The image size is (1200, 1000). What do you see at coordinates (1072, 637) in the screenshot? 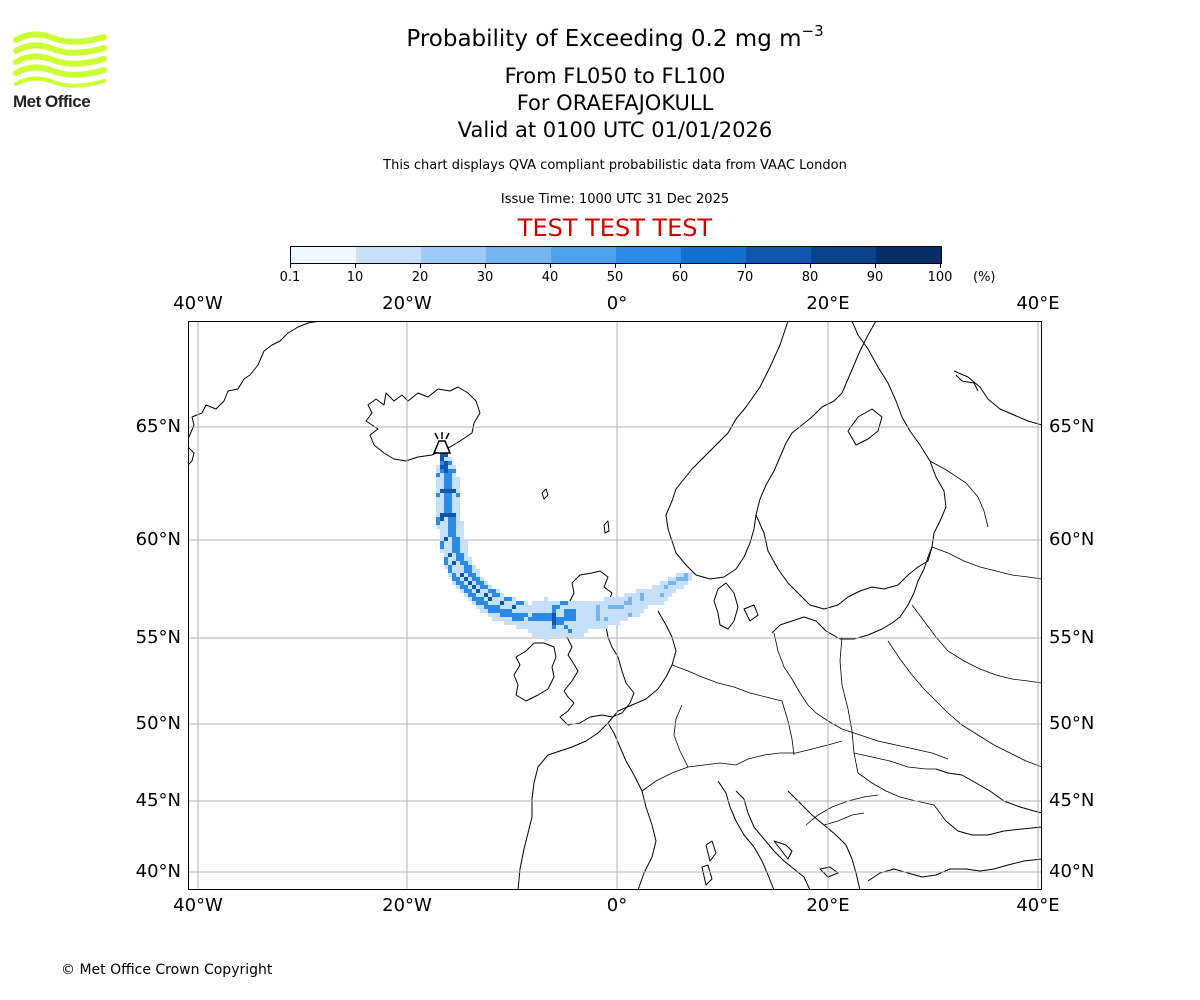
I see `latitude-label-right: 55°N` at bounding box center [1072, 637].